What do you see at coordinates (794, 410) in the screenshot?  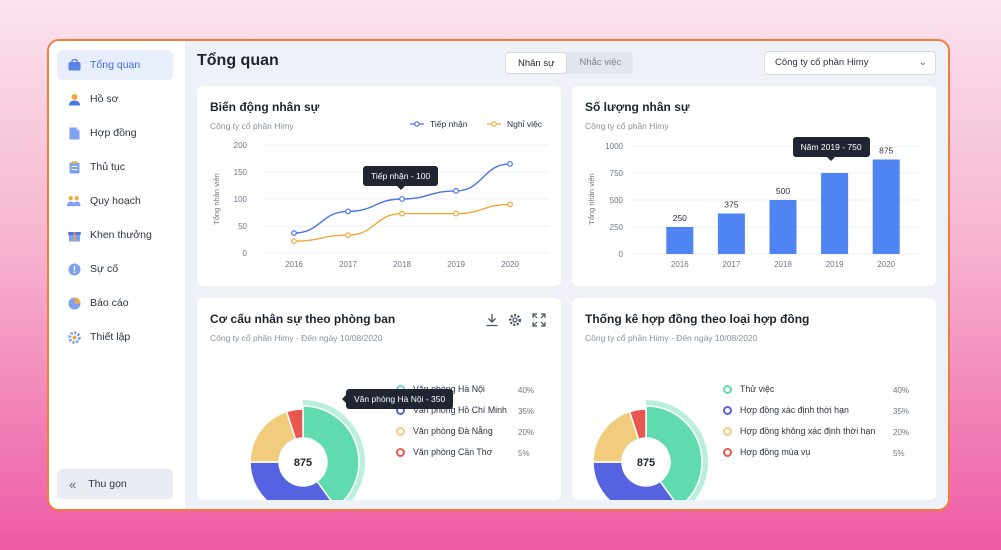 I see `legend-label: Hợp đồng xác định thời hạn` at bounding box center [794, 410].